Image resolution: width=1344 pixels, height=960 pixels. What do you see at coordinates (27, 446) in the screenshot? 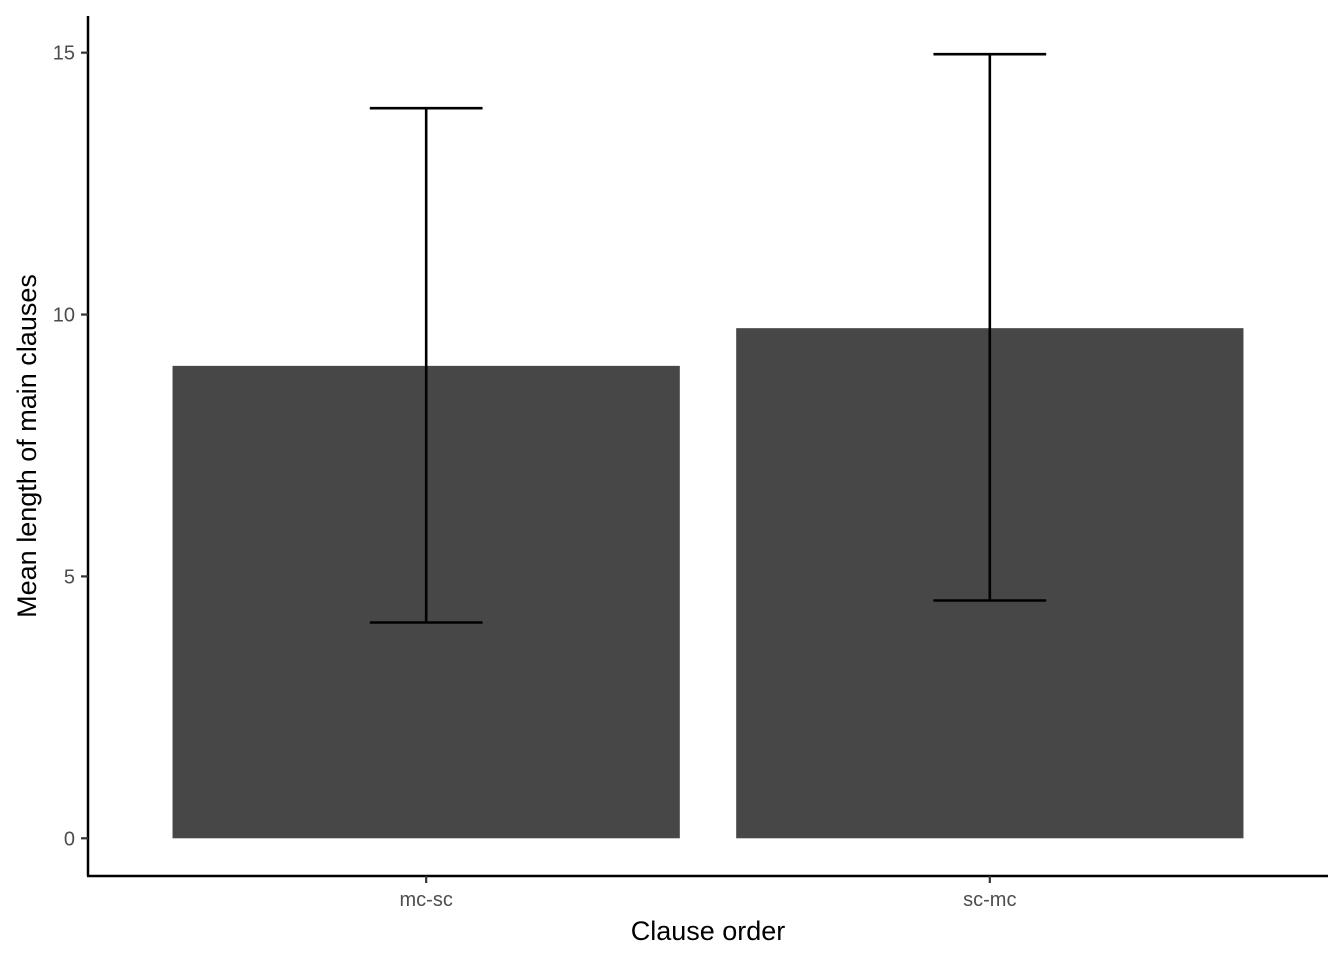
I see `y-axis-title: Mean length of main clauses` at bounding box center [27, 446].